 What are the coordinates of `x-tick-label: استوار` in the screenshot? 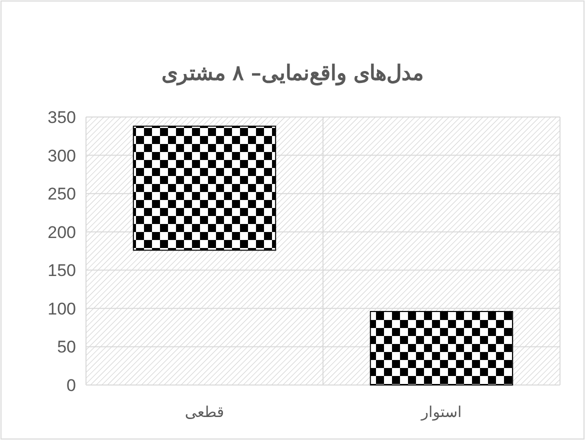 It's located at (441, 412).